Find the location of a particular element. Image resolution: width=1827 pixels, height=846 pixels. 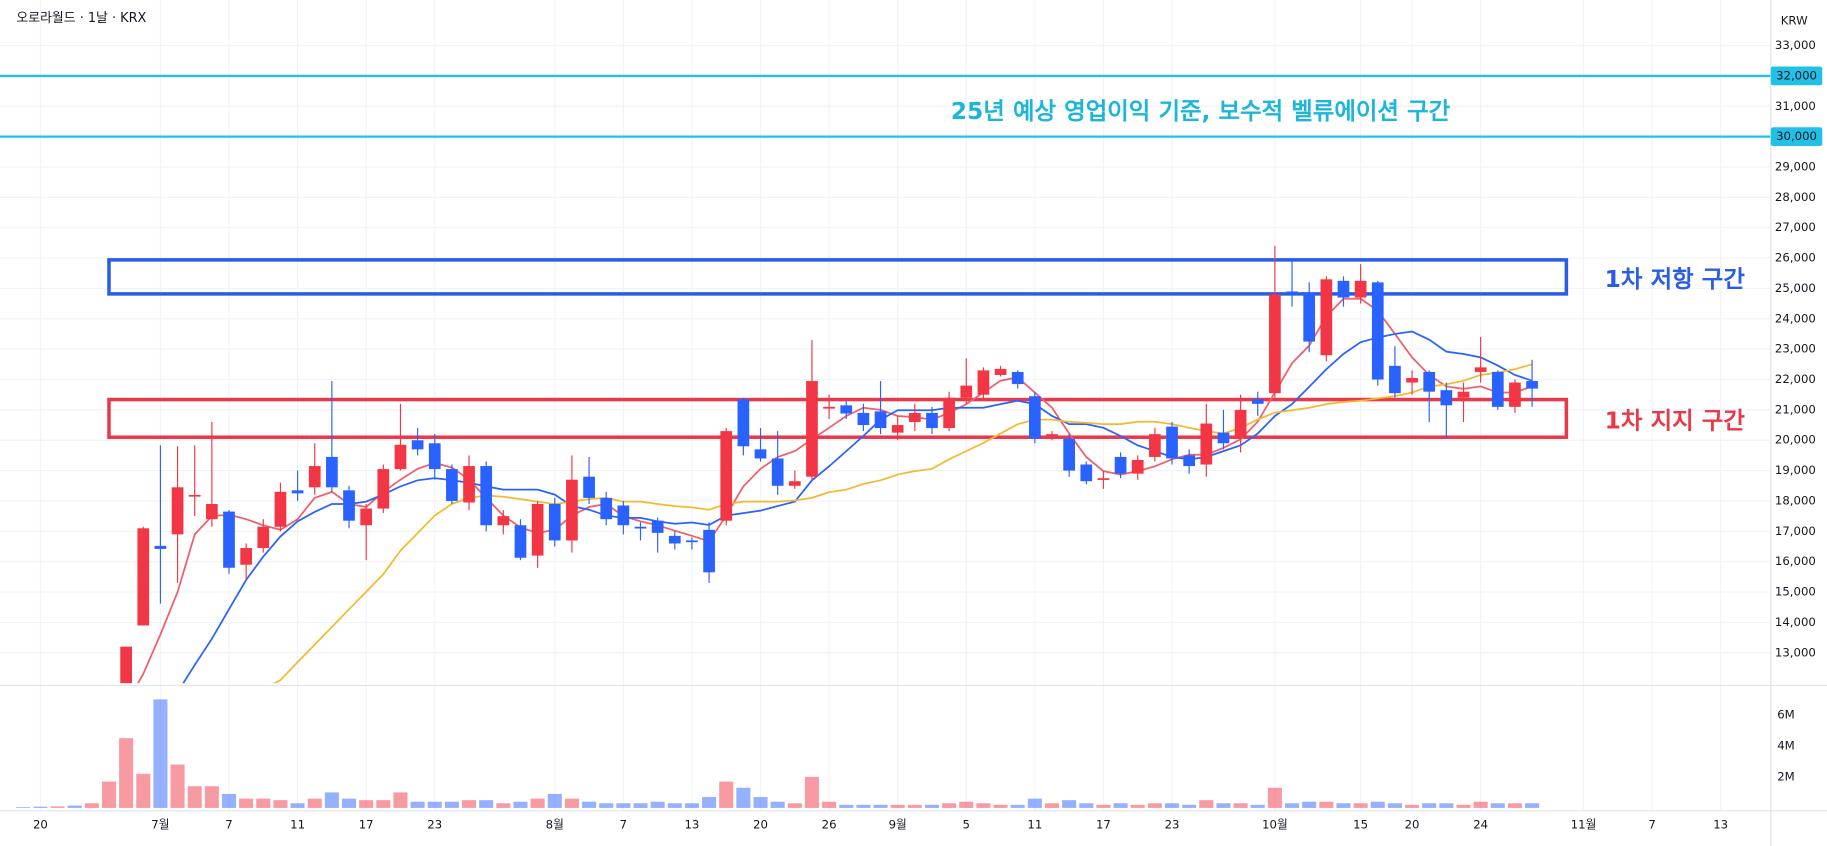

price-line-label: 30,000 is located at coordinates (1796, 136).